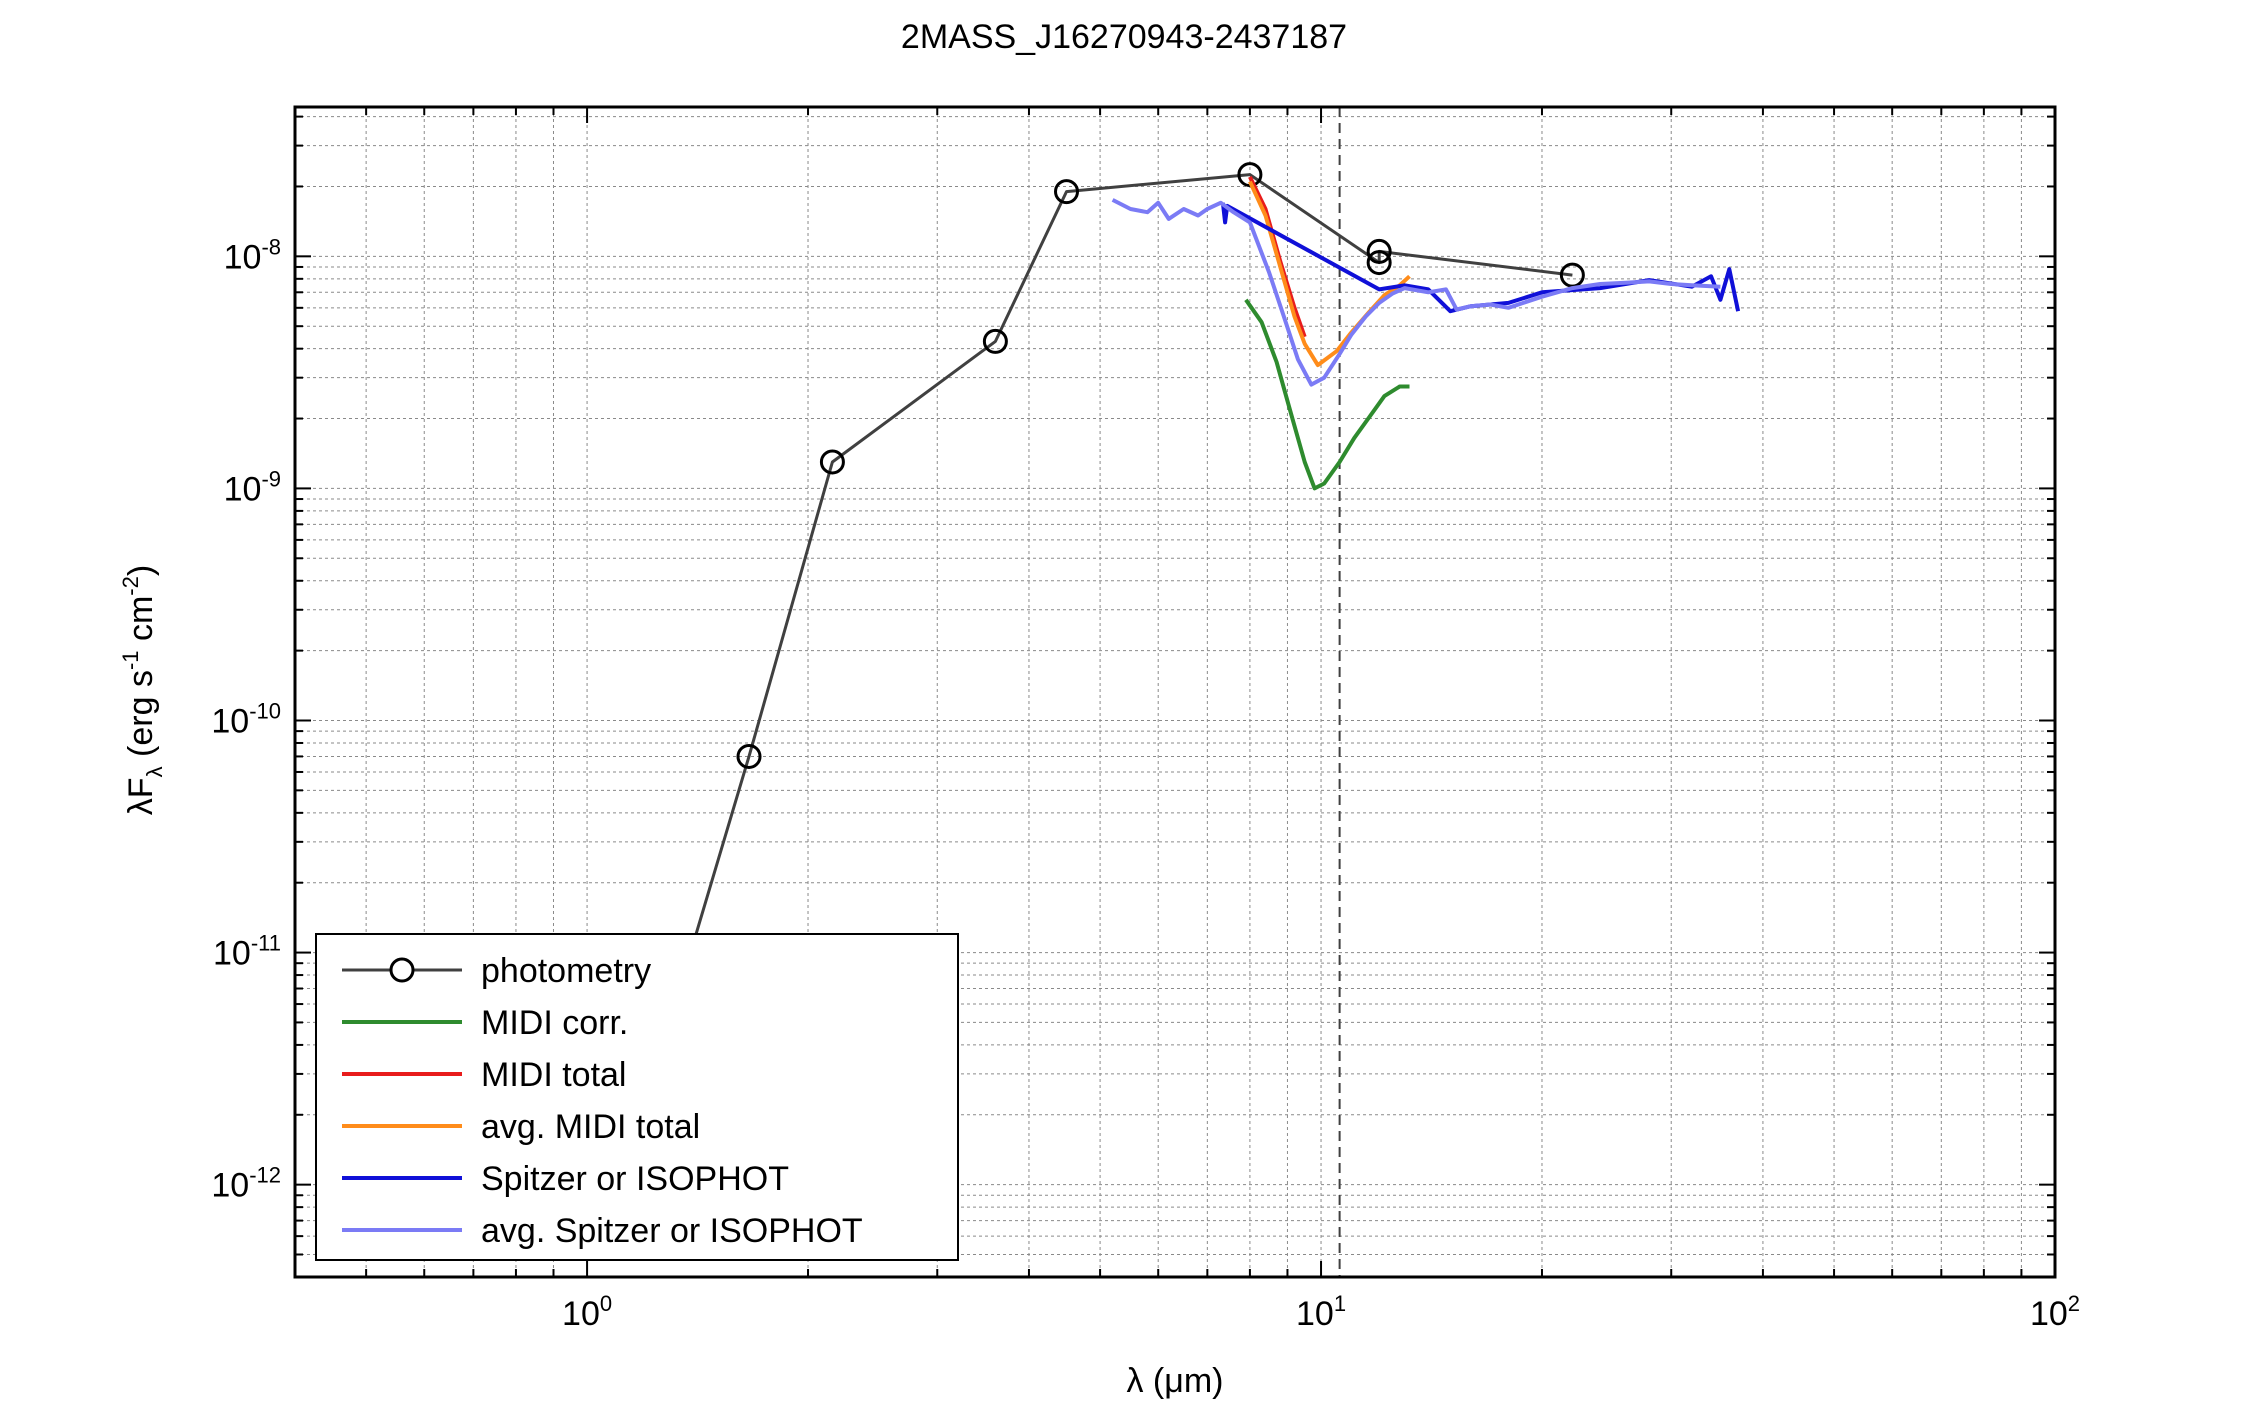  I want to click on legend-label: MIDI total, so click(553, 1075).